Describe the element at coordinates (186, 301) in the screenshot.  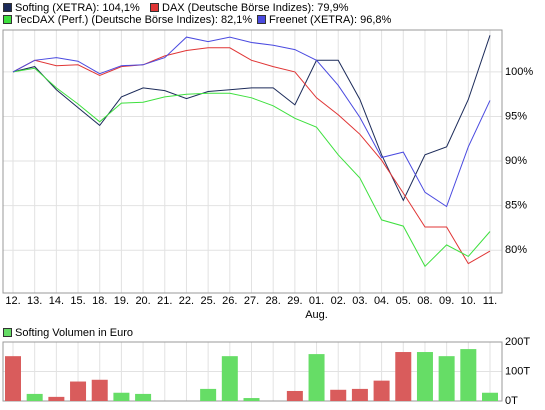
I see `x-tick-label: 22.` at that location.